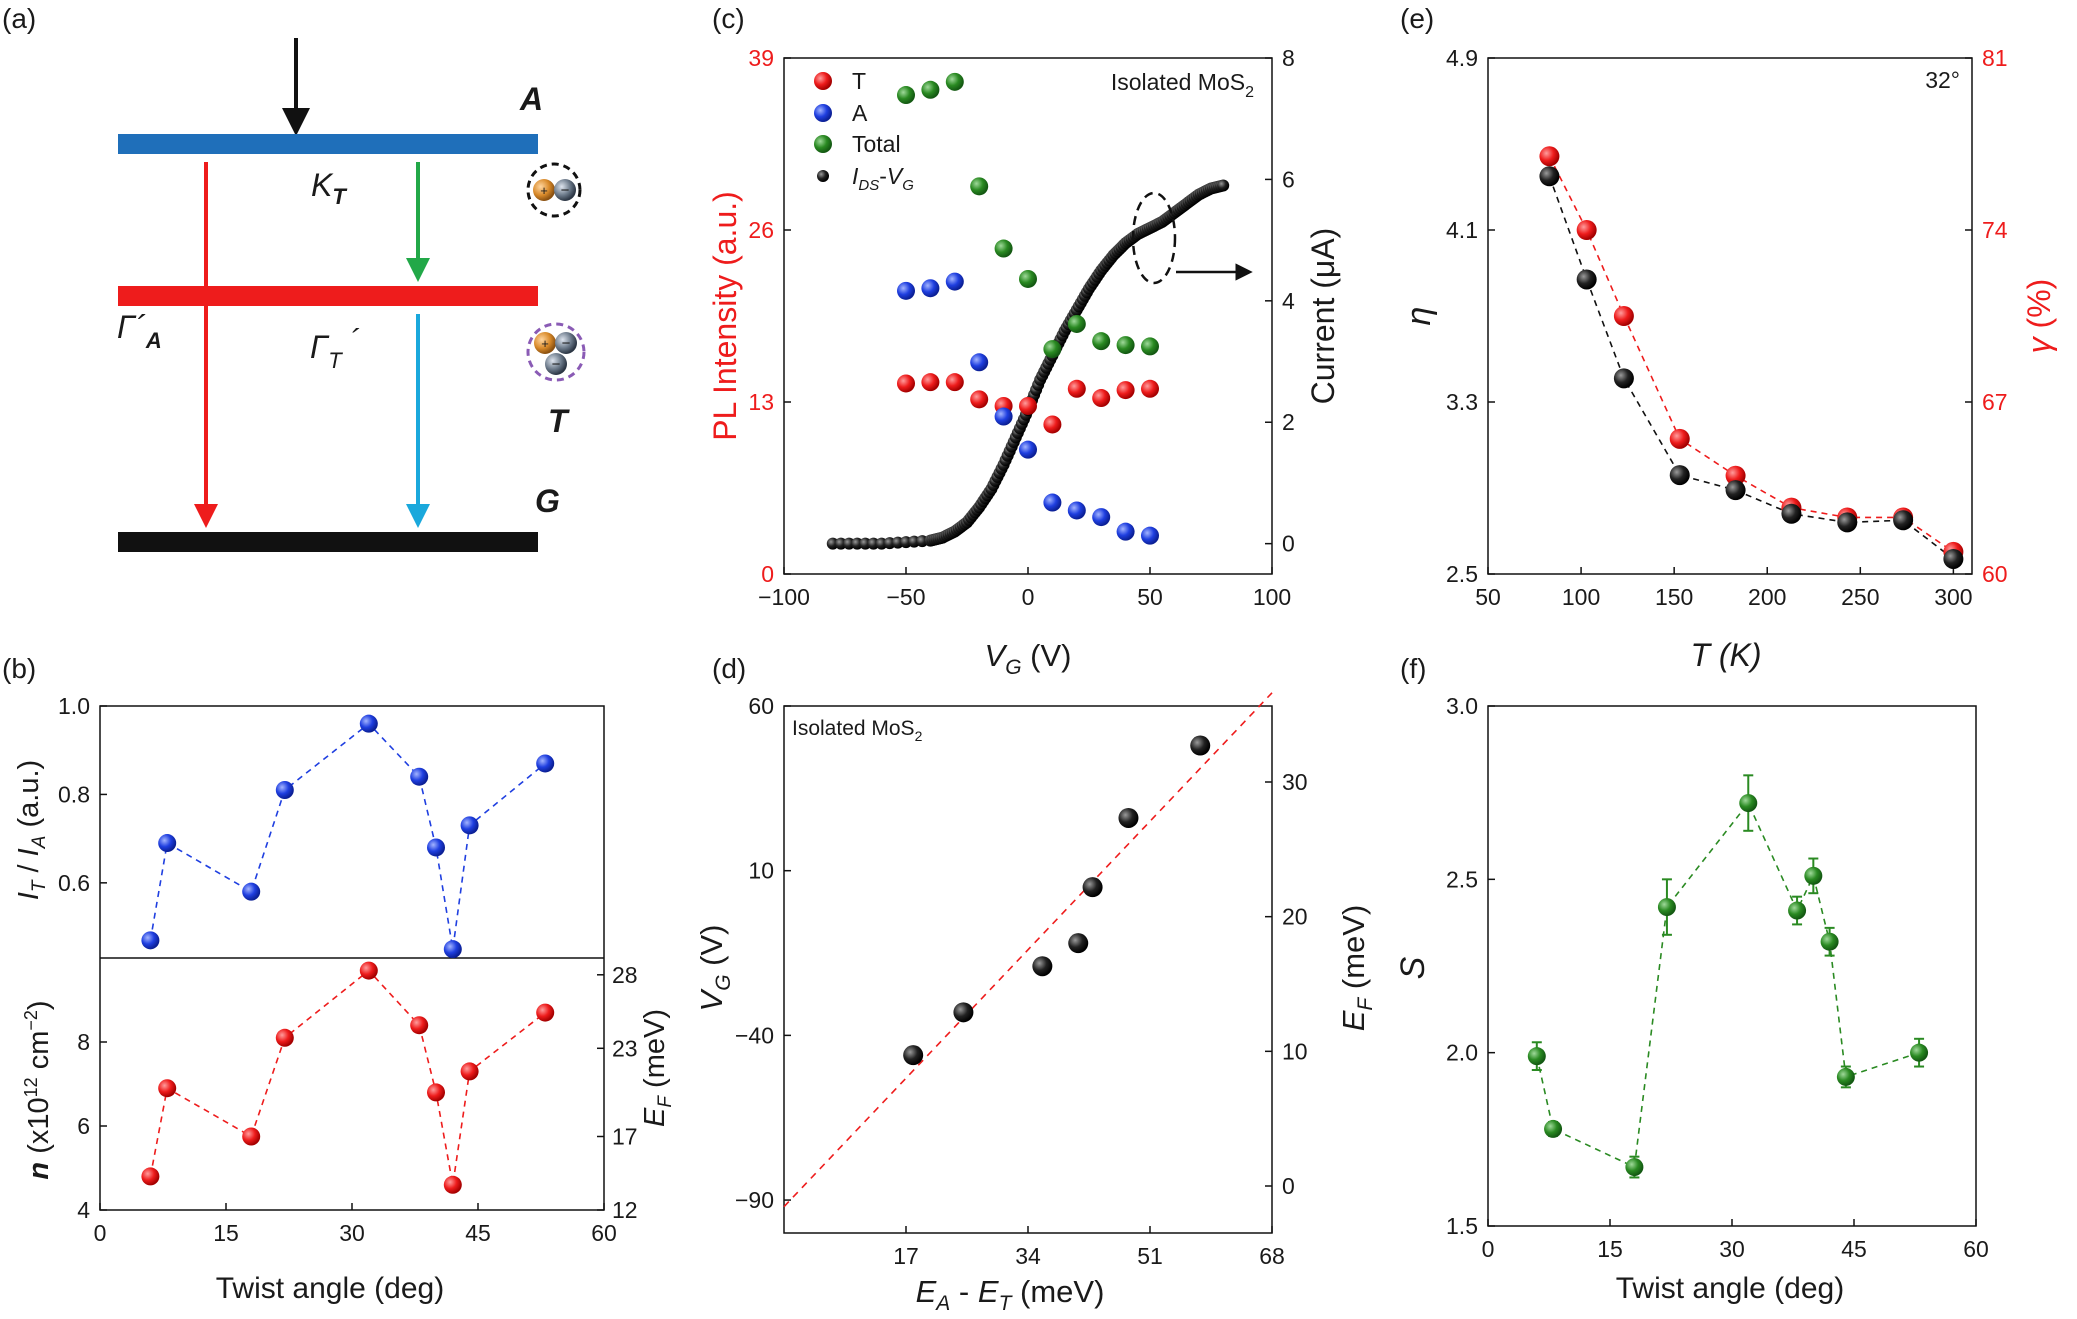  What do you see at coordinates (347, 836) in the screenshot?
I see `b-top-line` at bounding box center [347, 836].